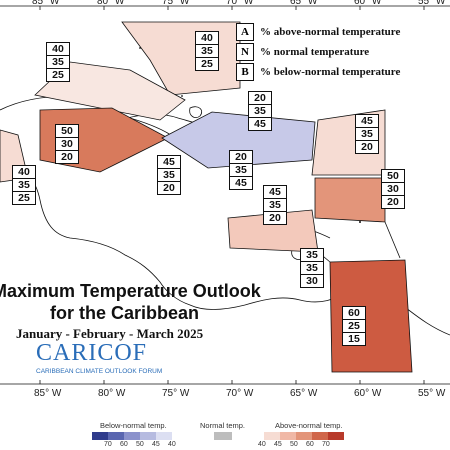 This screenshot has width=450, height=450. Describe the element at coordinates (312, 255) in the screenshot. I see `prob-above: 35` at that location.